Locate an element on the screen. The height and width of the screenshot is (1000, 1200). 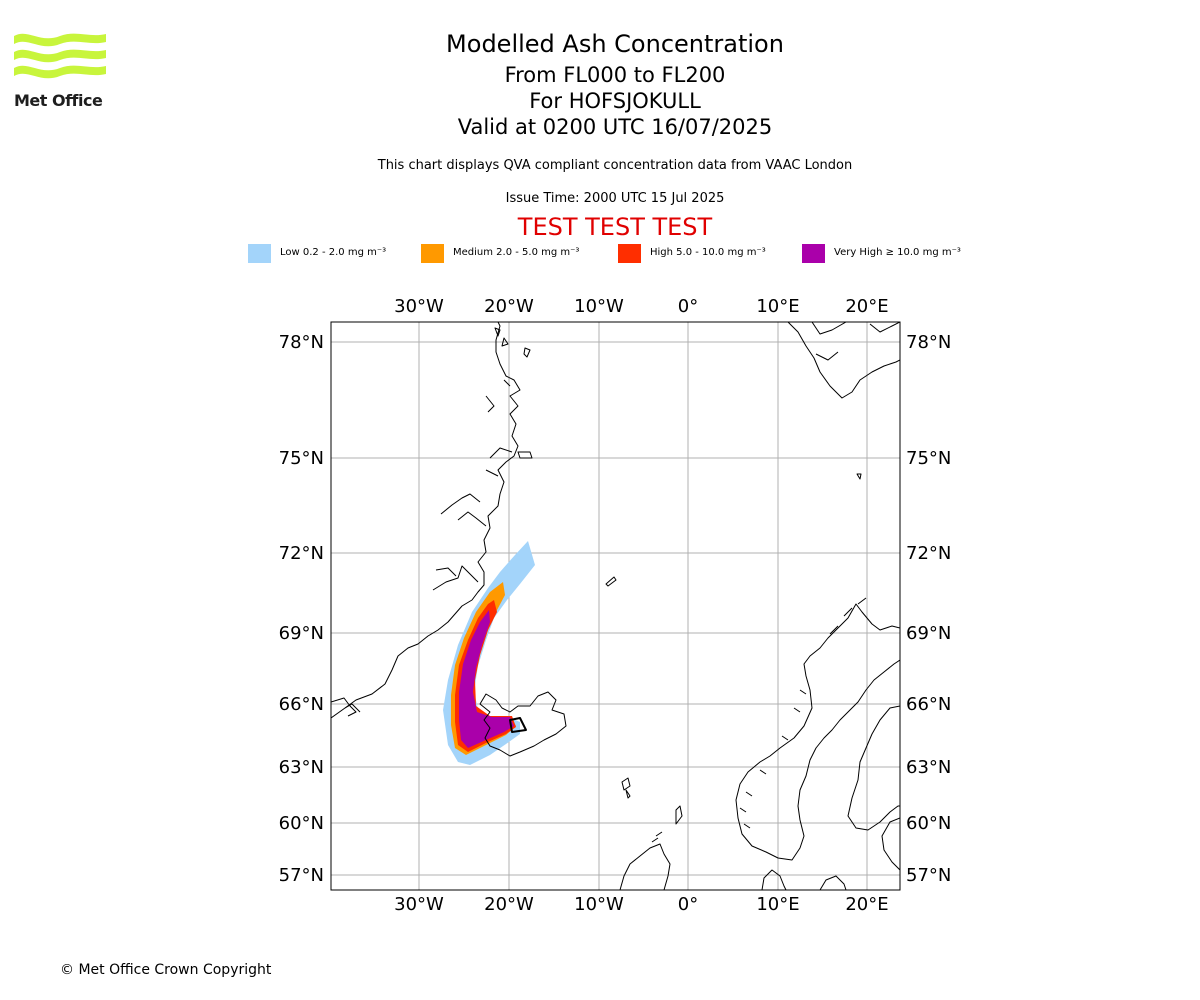
iceland-coast is located at coordinates (523, 724).